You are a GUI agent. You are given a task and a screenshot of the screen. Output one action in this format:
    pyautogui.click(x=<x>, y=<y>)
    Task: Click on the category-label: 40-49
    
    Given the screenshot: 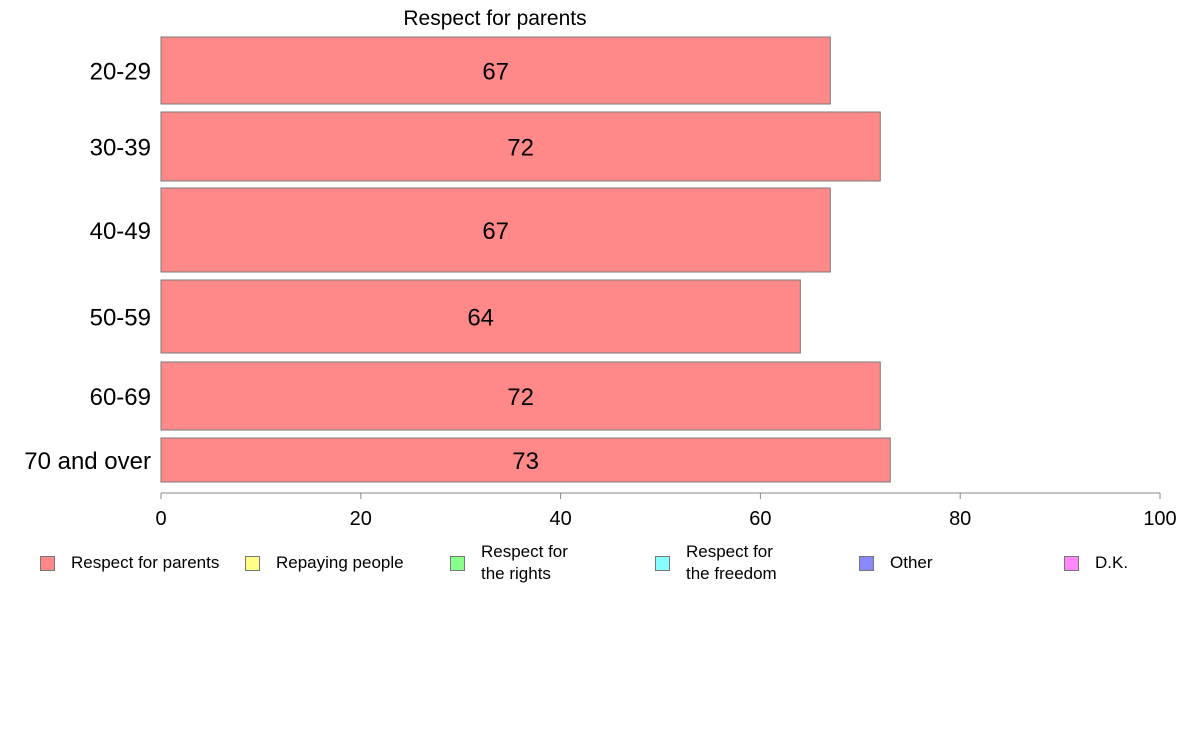 What is the action you would take?
    pyautogui.click(x=120, y=231)
    